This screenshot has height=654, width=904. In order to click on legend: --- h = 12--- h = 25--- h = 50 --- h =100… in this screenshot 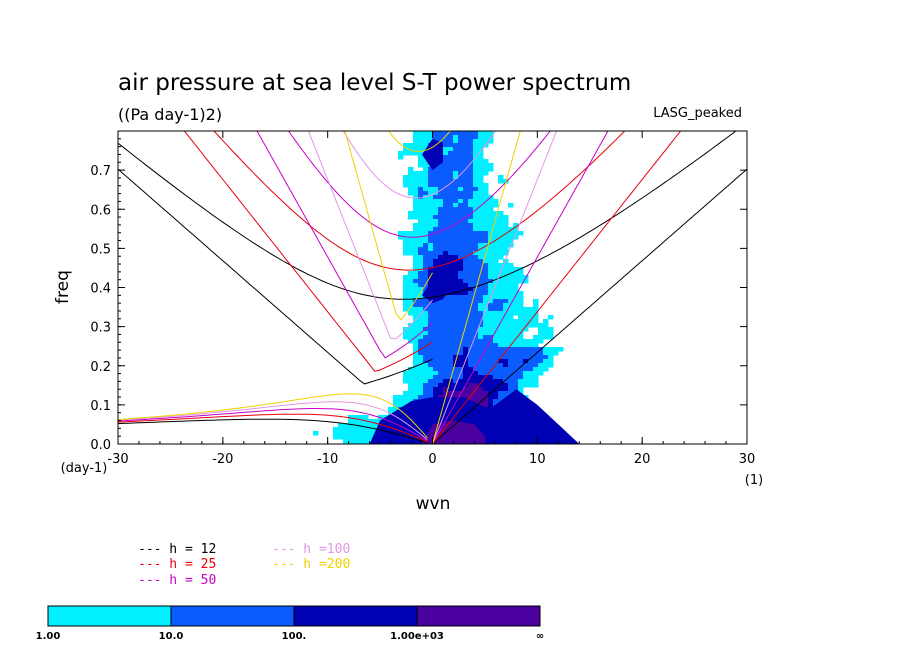, I will do `click(244, 565)`.